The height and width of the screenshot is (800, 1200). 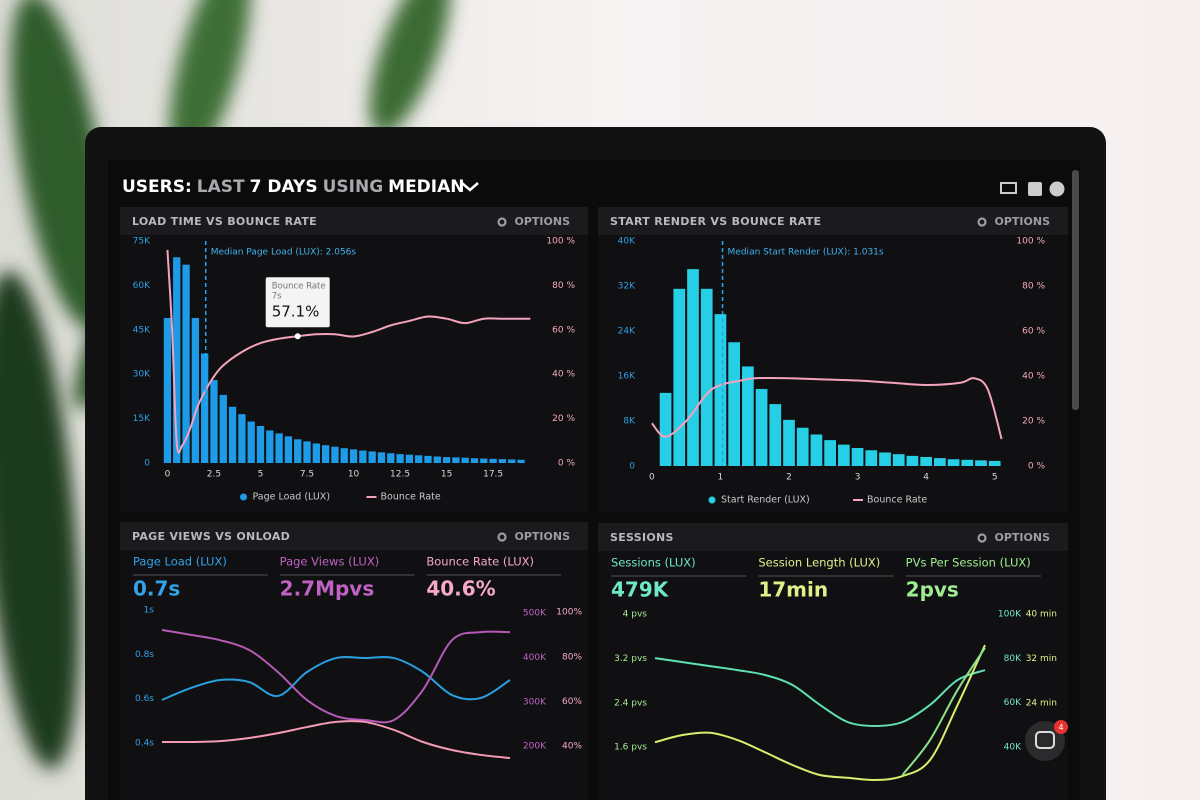 I want to click on title-part: USING, so click(x=353, y=187).